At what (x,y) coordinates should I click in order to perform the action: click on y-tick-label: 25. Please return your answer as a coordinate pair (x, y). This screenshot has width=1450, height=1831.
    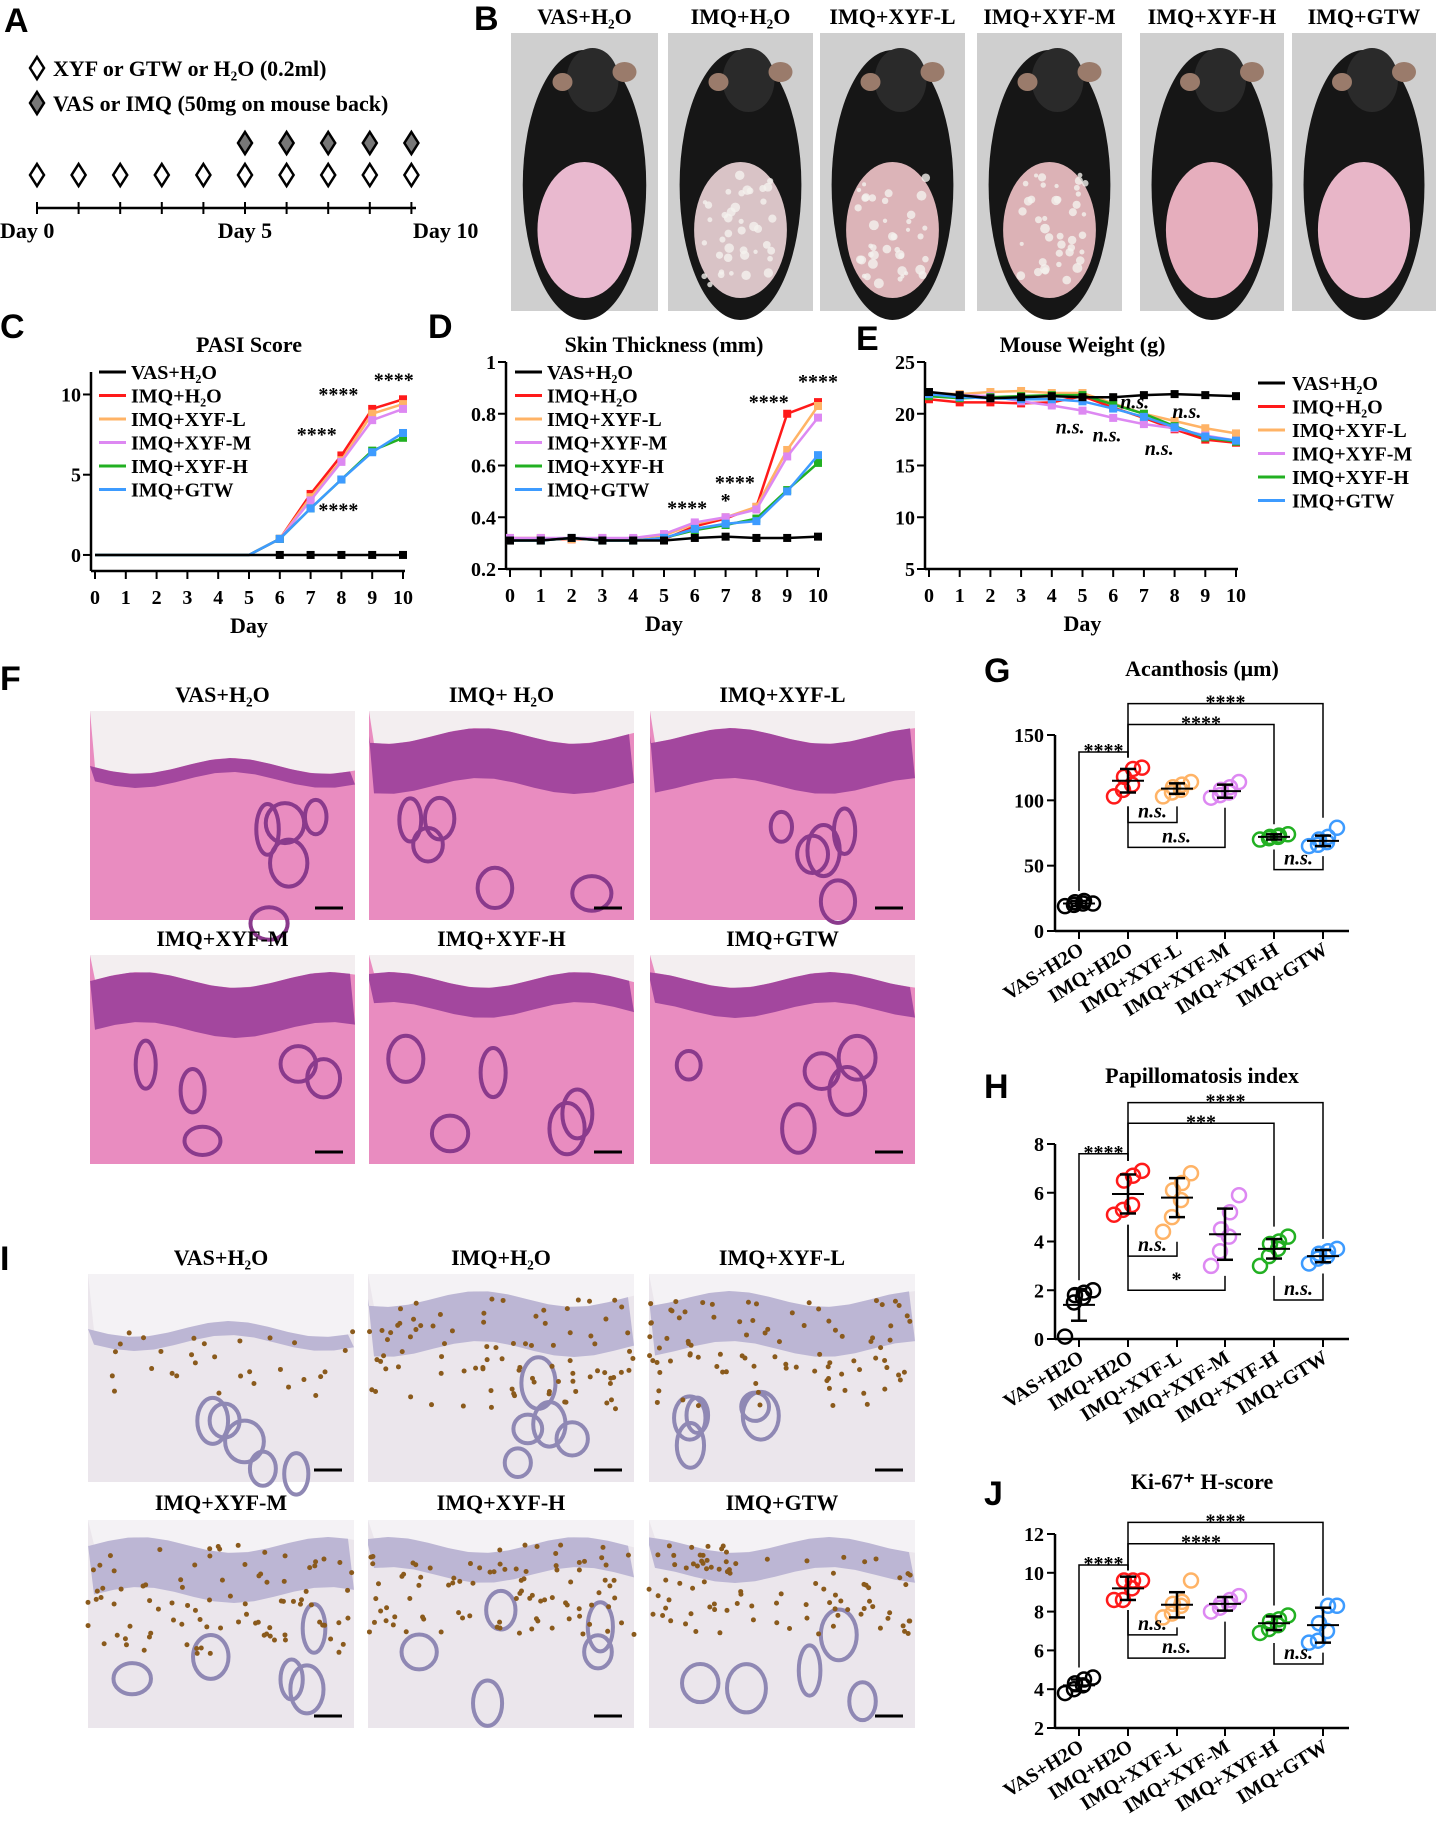
    Looking at the image, I should click on (905, 363).